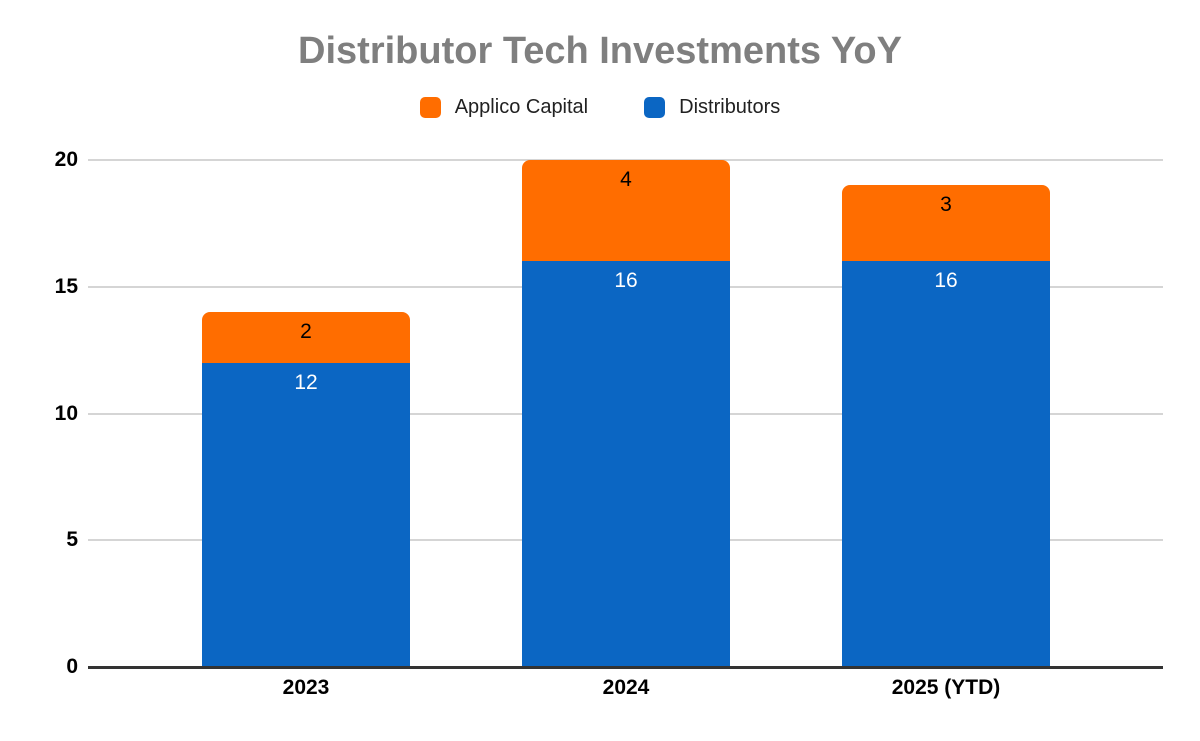 The image size is (1200, 741). I want to click on bar-2025-ytd-: 3 16, so click(946, 426).